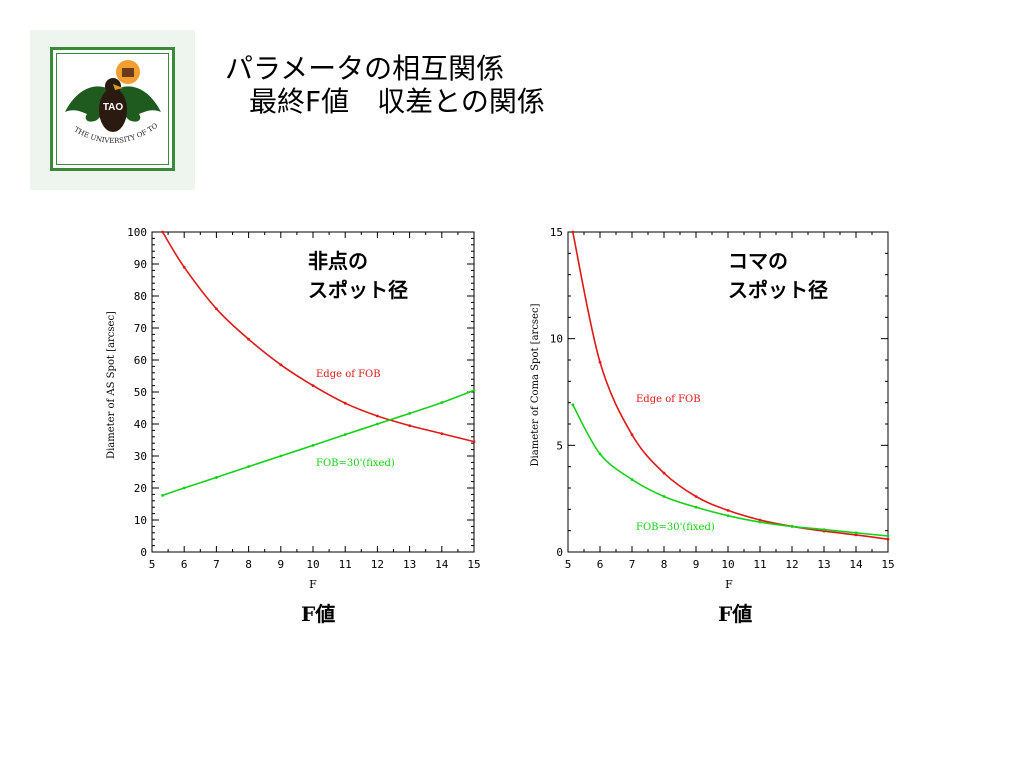 The height and width of the screenshot is (768, 1024). I want to click on logo-badge-text: TAO, so click(113, 107).